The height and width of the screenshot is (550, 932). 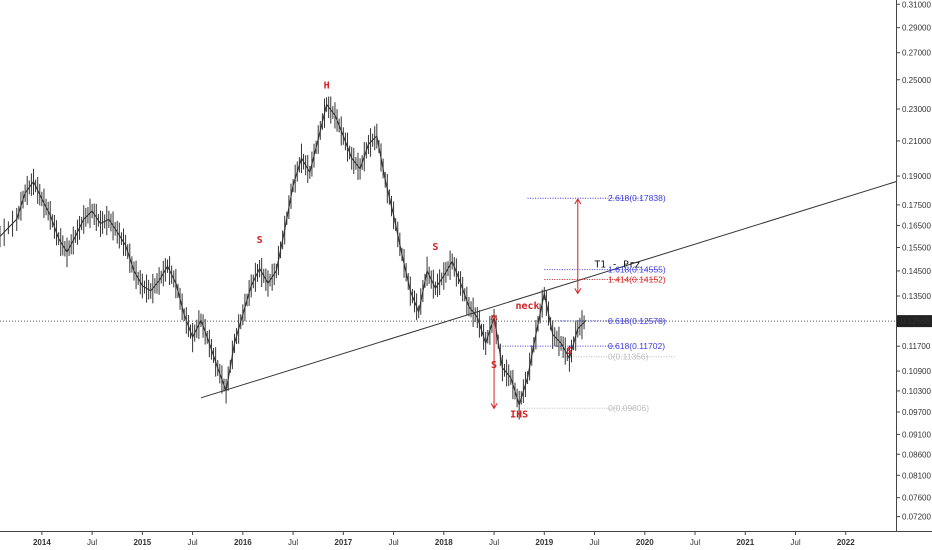 I want to click on y-tick-label: 0.13500, so click(x=916, y=296).